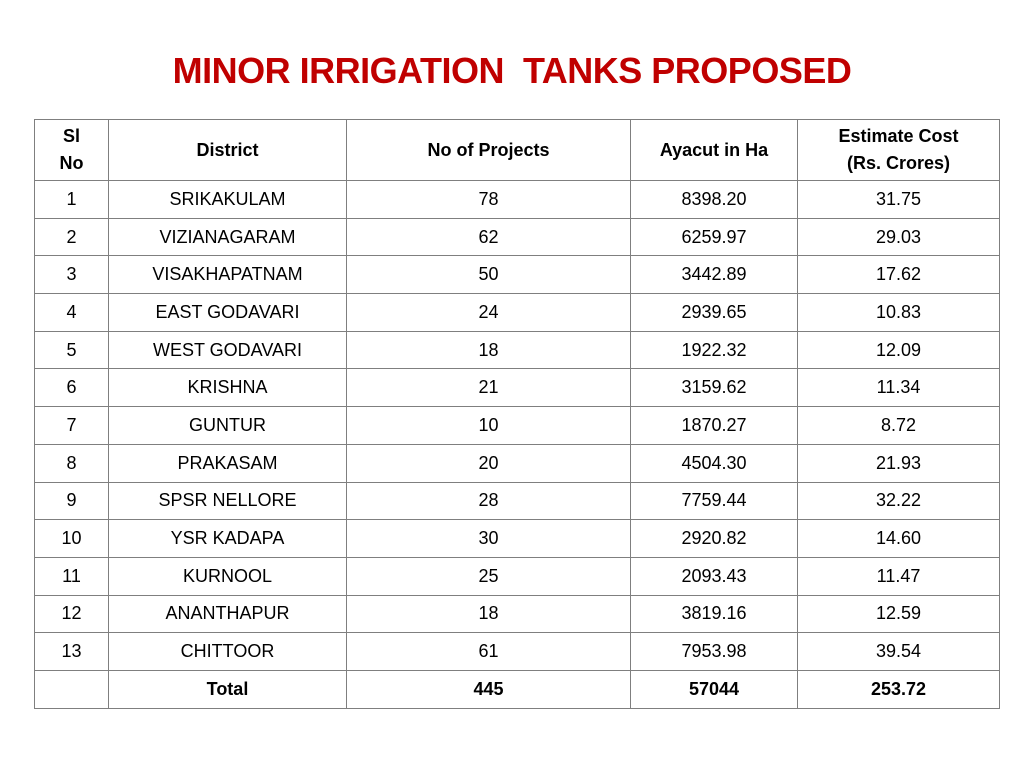 The image size is (1024, 768). What do you see at coordinates (488, 463) in the screenshot?
I see `table-cell: 20` at bounding box center [488, 463].